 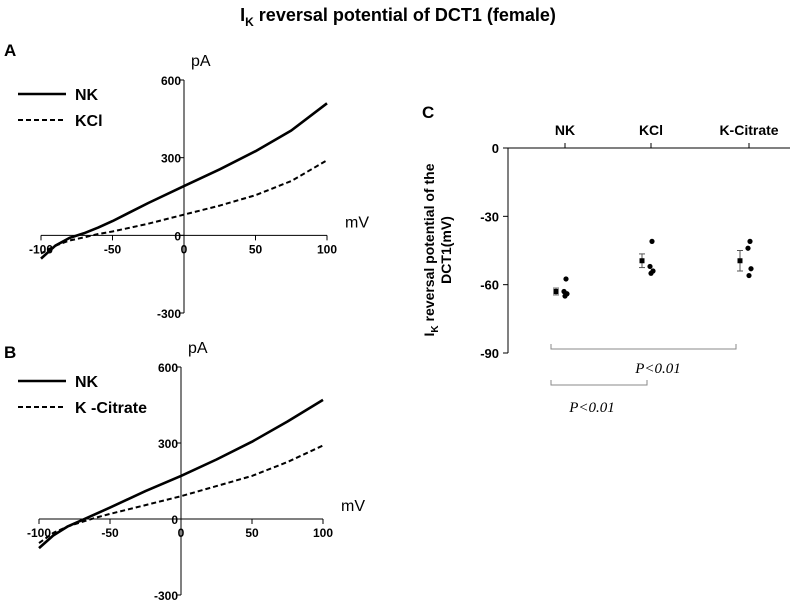 What do you see at coordinates (565, 130) in the screenshot?
I see `category-label: NK` at bounding box center [565, 130].